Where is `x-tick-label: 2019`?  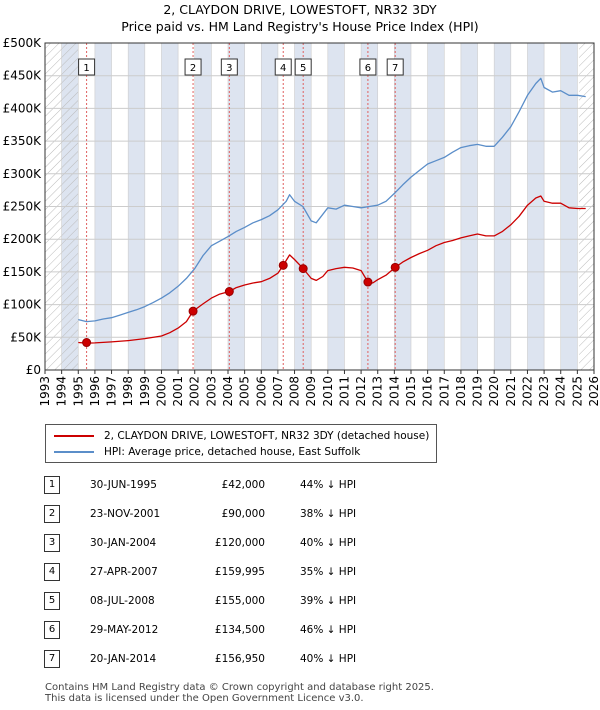
x-tick-label: 2019 is located at coordinates (478, 391).